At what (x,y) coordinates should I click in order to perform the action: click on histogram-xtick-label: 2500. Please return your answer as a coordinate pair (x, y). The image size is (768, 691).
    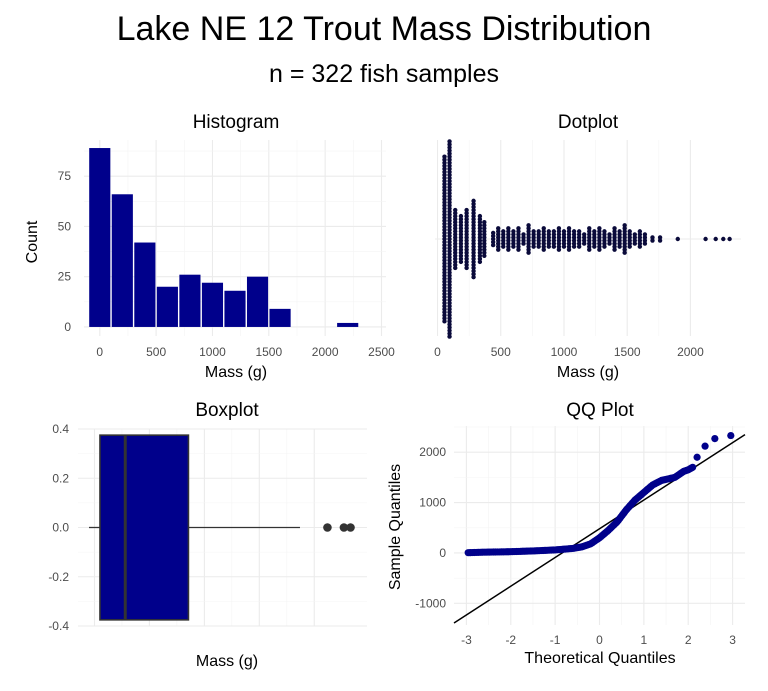
    Looking at the image, I should click on (381, 352).